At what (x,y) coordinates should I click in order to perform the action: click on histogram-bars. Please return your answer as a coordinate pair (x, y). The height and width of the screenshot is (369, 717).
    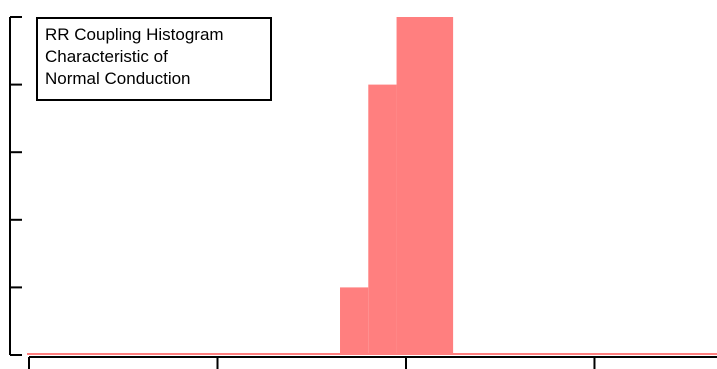
    Looking at the image, I should click on (397, 186).